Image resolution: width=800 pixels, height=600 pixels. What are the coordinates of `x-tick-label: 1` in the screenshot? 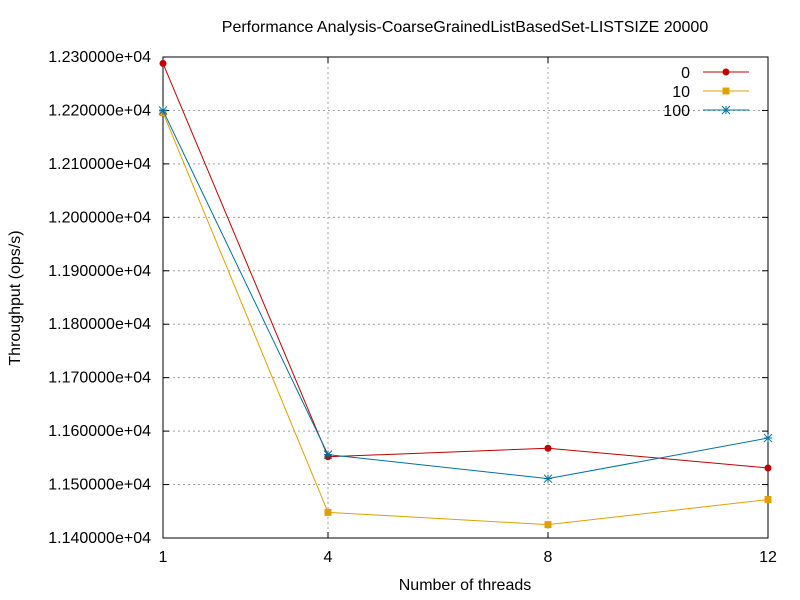 It's located at (163, 557).